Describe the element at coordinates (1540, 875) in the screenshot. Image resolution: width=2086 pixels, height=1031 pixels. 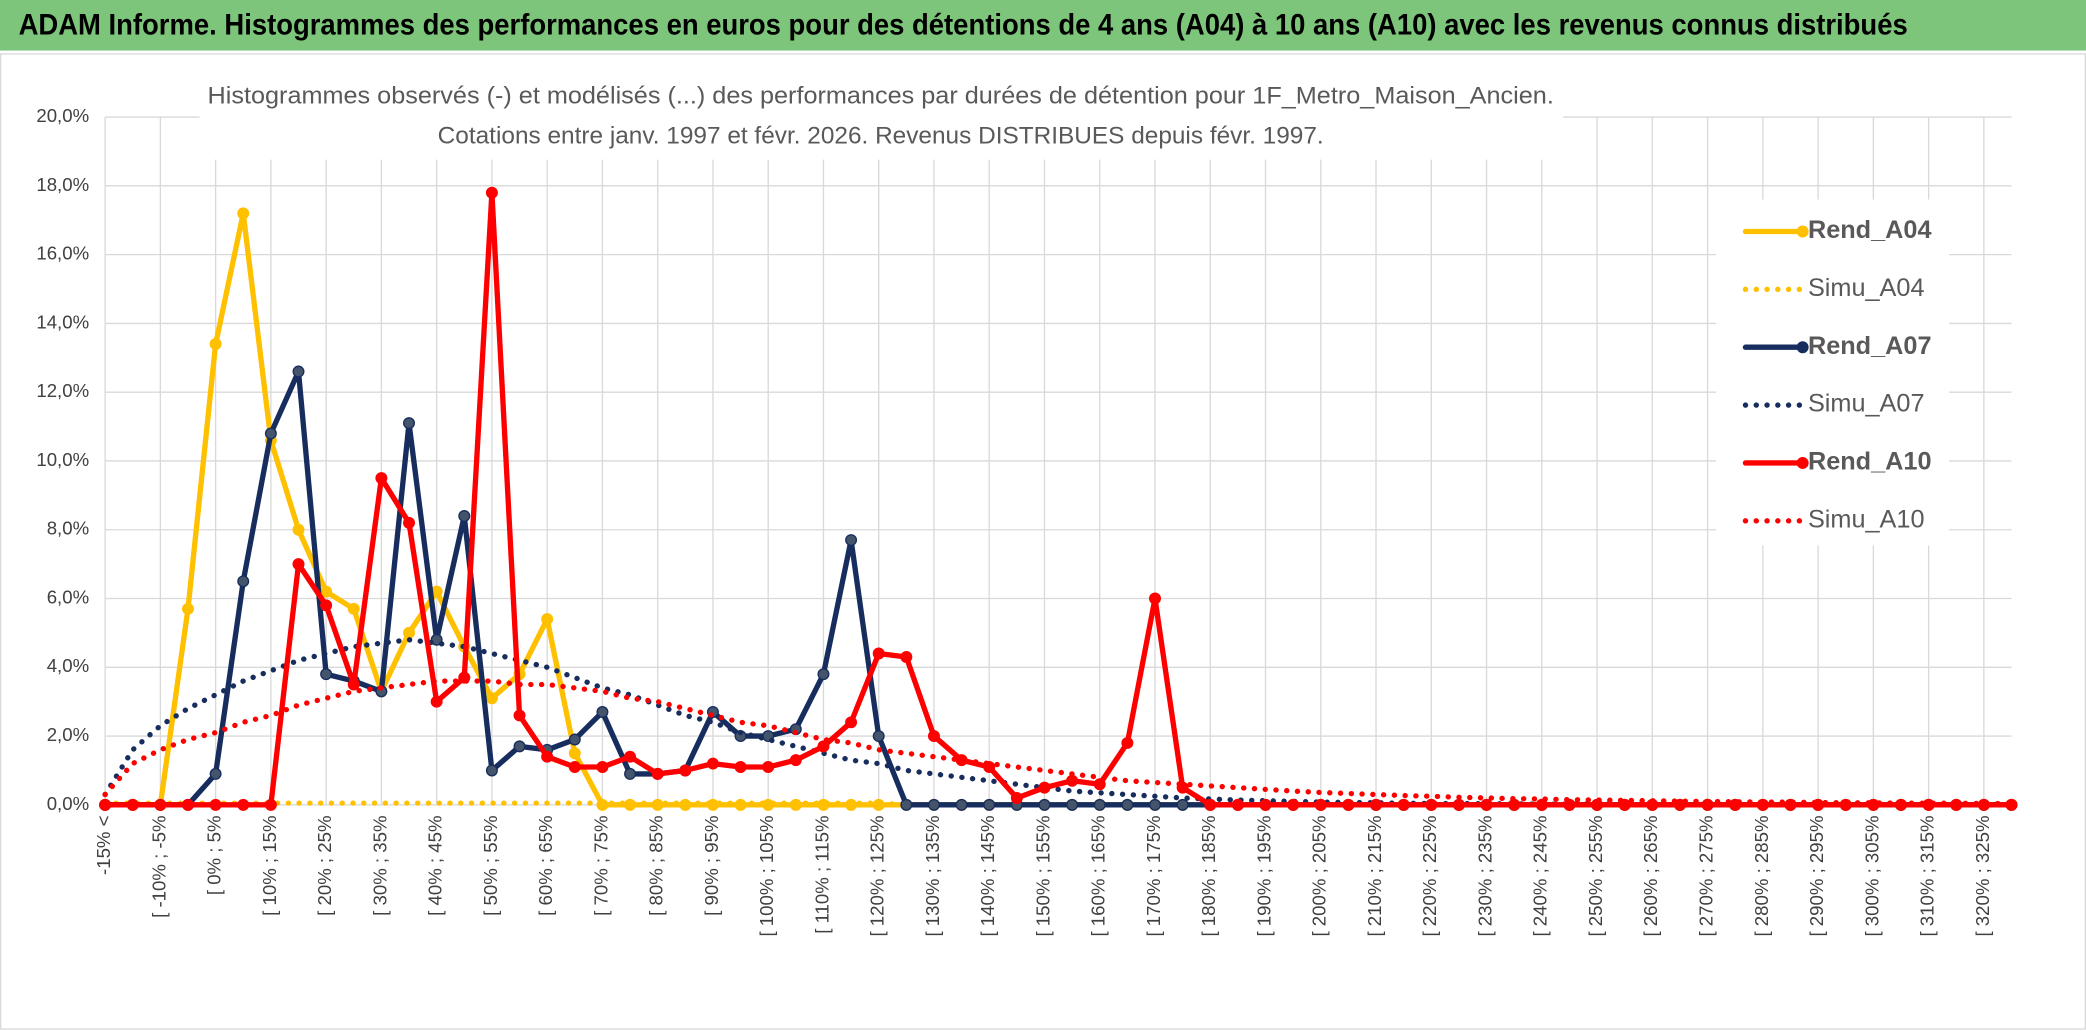
I see `x-tick-label: [ 240% ; 245%` at that location.